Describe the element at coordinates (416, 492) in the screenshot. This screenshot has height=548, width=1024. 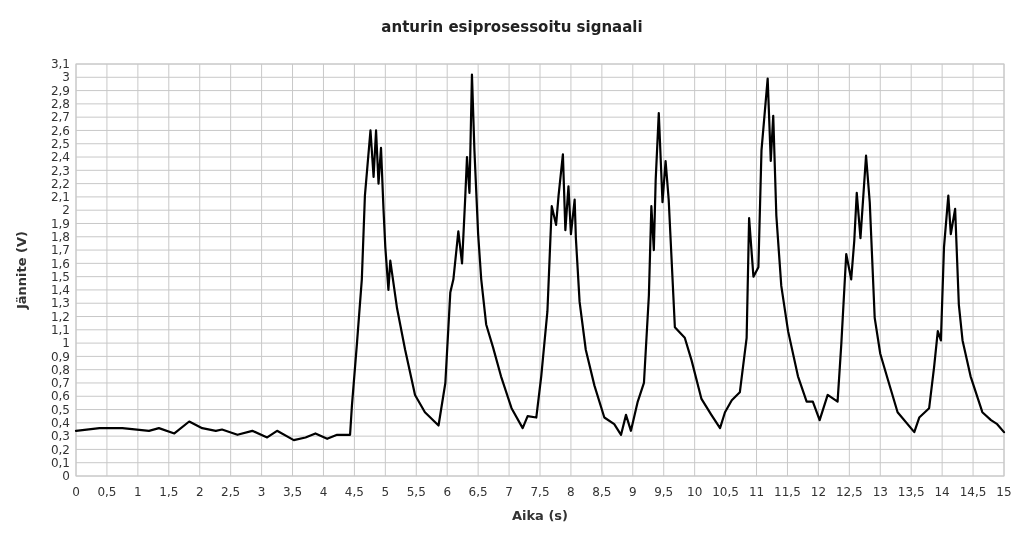
I see `x-tick-label: 5,5` at that location.